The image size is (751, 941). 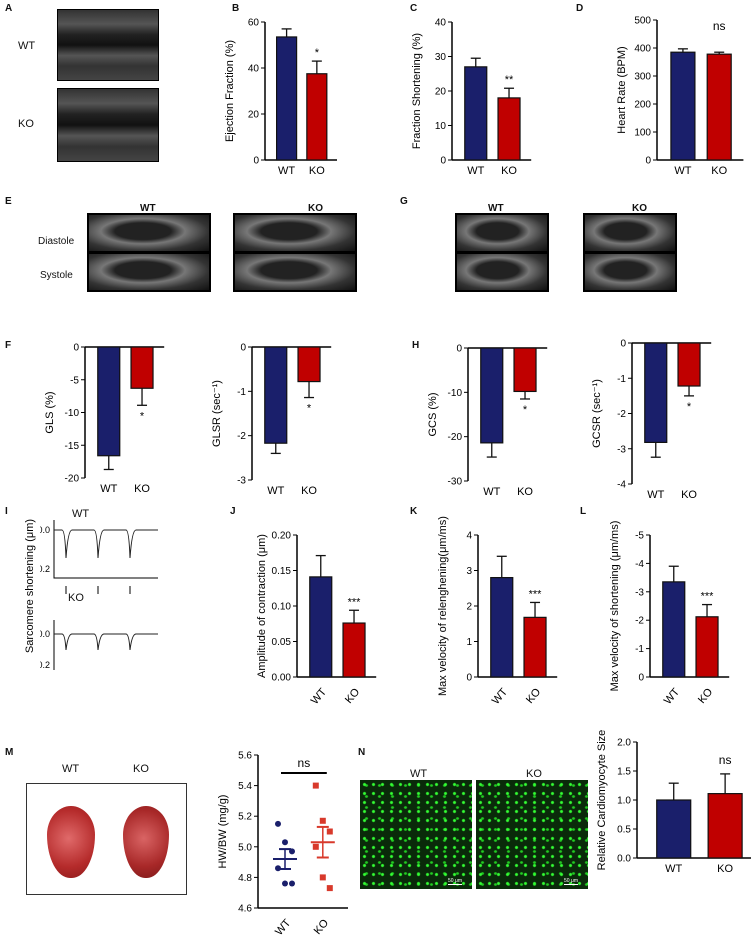 I want to click on a-wt-label: WT, so click(x=27, y=46).